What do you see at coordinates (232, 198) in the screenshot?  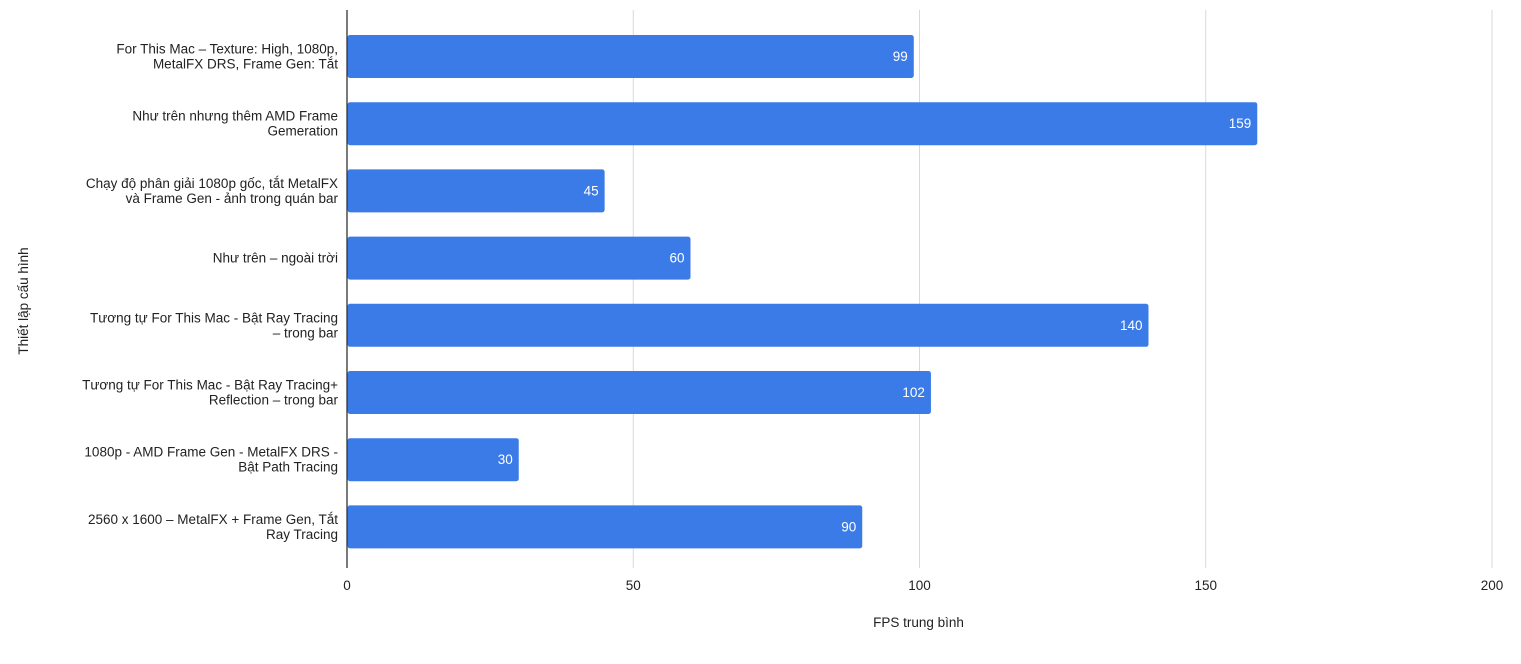 I see `category-label-line: và Frame Gen - ảnh trong quán bar` at bounding box center [232, 198].